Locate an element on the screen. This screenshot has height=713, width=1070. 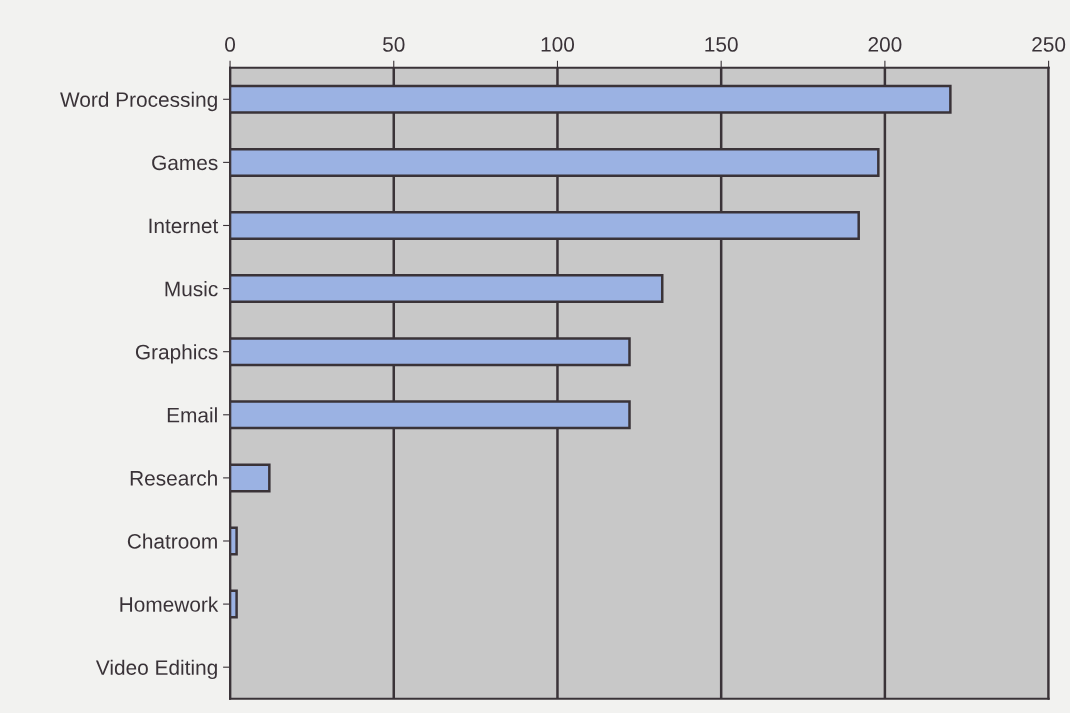
x-tick-label: 150 is located at coordinates (721, 44).